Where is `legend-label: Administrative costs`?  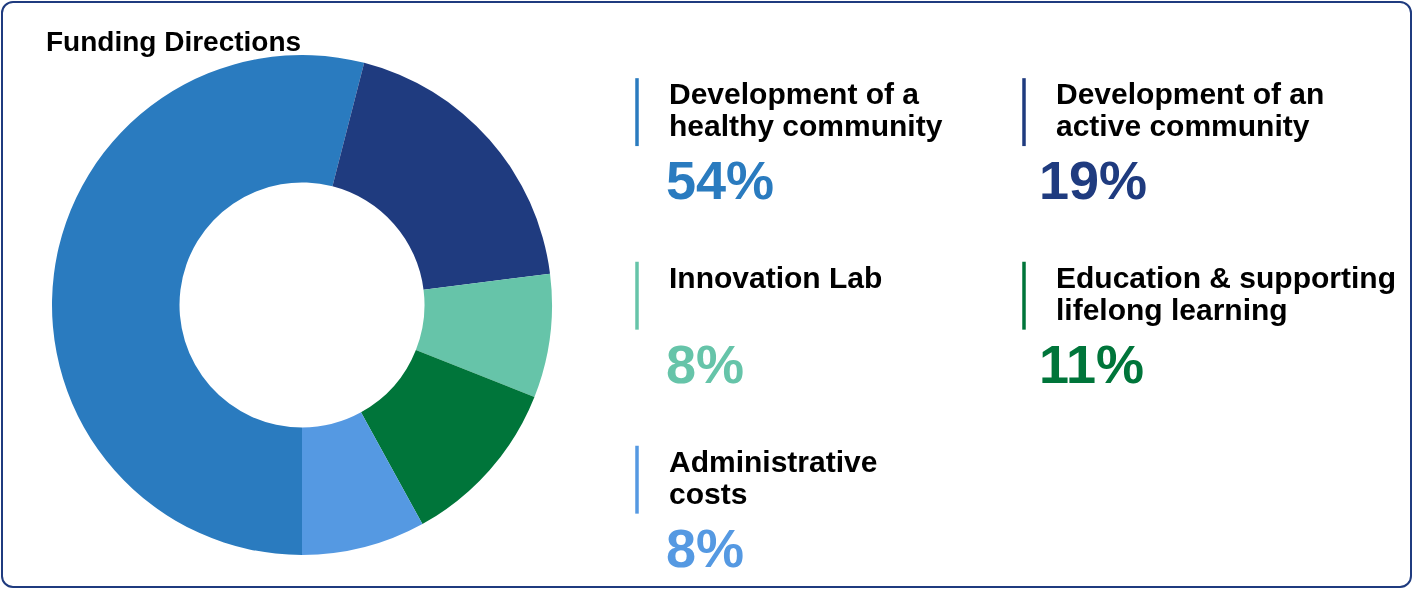 legend-label: Administrative costs is located at coordinates (773, 477).